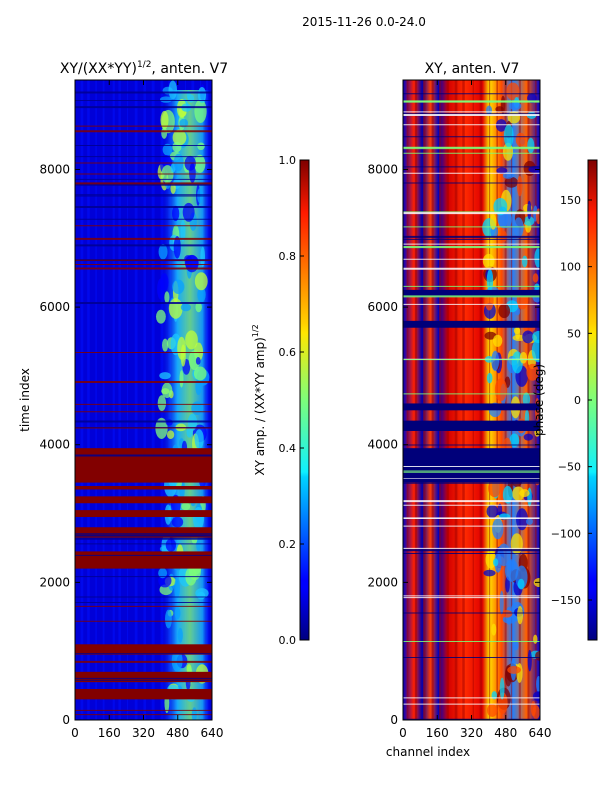 The image size is (600, 800). What do you see at coordinates (143, 733) in the screenshot?
I see `x-tick-label: 320` at bounding box center [143, 733].